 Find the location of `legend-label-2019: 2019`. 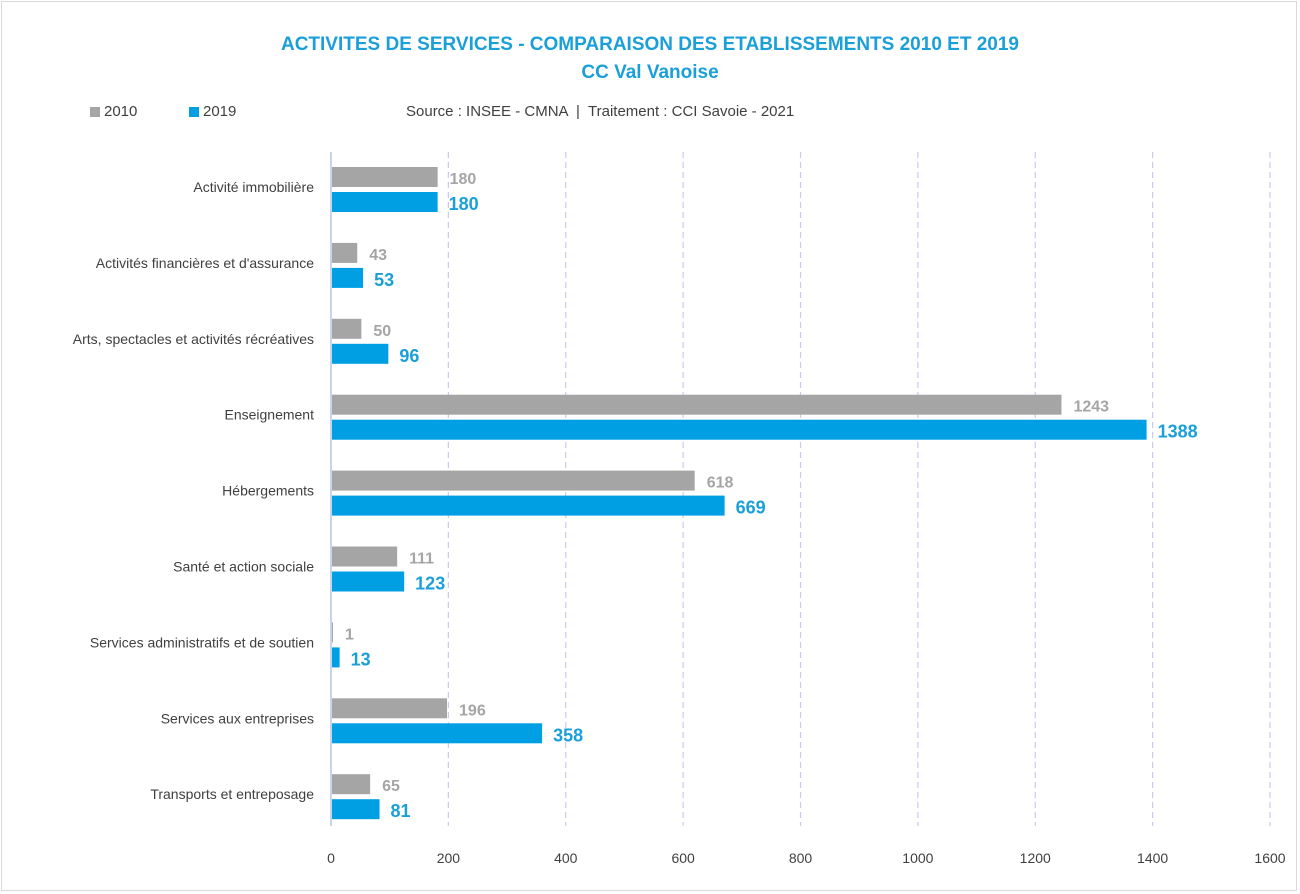

legend-label-2019: 2019 is located at coordinates (220, 111).